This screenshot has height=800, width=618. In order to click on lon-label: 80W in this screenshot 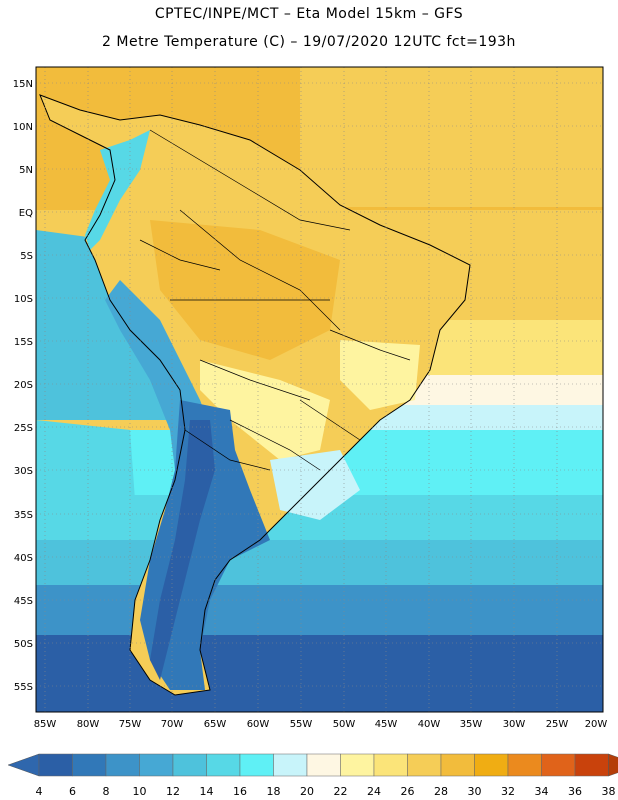, I will do `click(88, 724)`.